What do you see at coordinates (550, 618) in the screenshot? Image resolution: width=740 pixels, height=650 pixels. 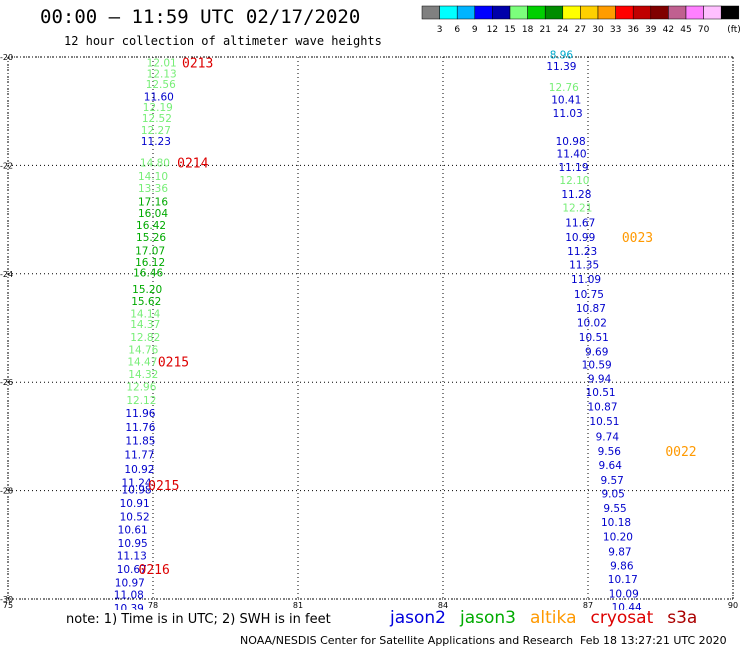 I see `satellite-legend: jason2 jason3 altika cryosat s3a` at bounding box center [550, 618].